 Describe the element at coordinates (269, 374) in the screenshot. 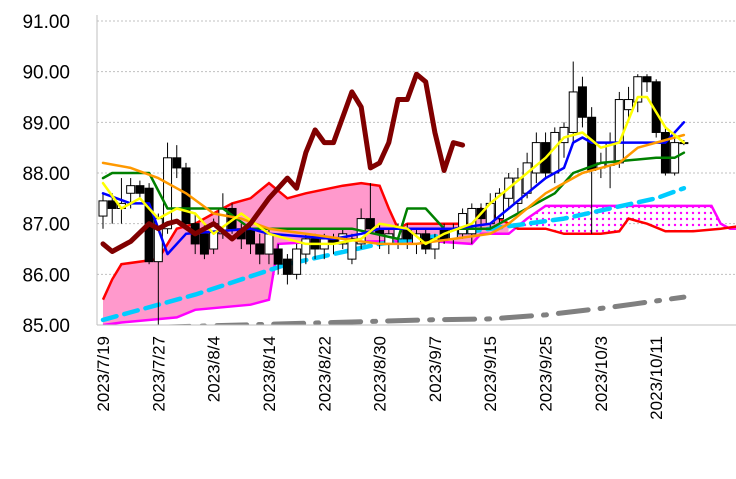

I see `x-tick-label: 2023/8/14` at that location.